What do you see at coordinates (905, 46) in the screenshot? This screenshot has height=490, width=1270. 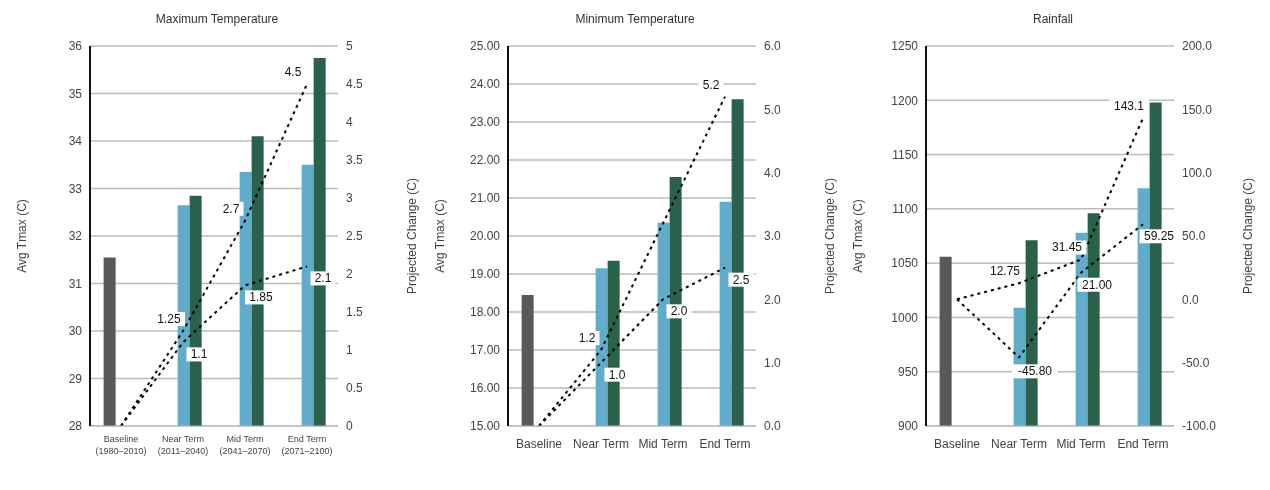 I see `y-tick-label: 1250` at bounding box center [905, 46].